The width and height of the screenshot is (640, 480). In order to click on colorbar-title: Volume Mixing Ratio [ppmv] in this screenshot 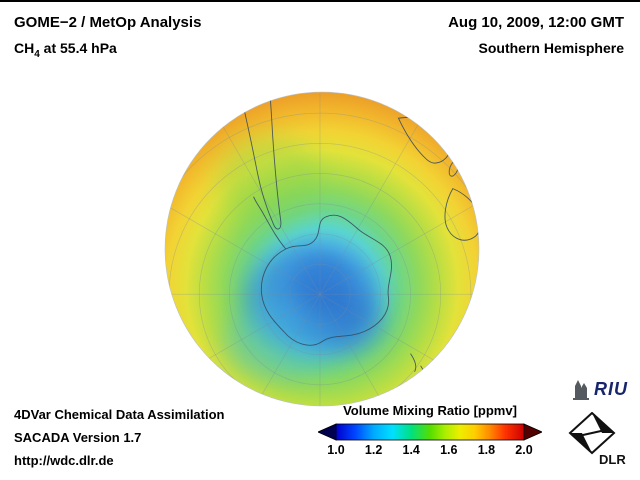, I will do `click(430, 410)`.